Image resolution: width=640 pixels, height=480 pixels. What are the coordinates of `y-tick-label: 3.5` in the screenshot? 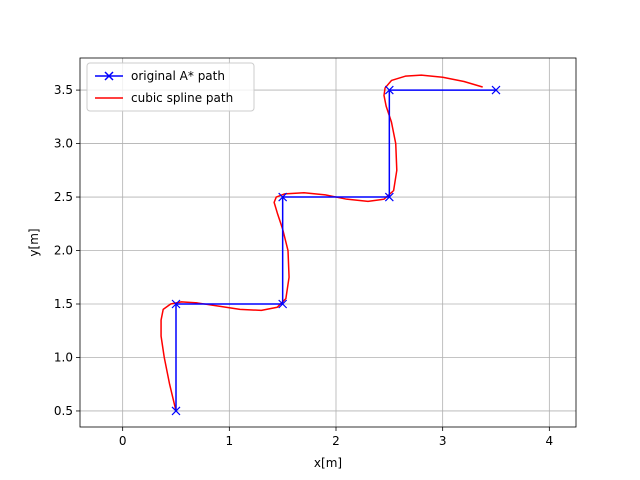 It's located at (63, 90).